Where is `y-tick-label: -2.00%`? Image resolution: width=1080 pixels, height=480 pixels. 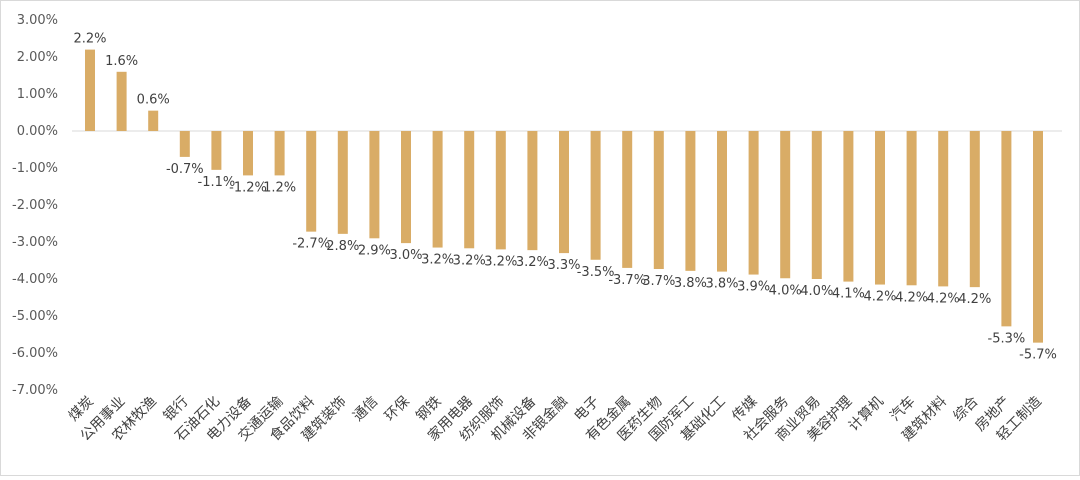 y-tick-label: -2.00% is located at coordinates (35, 205).